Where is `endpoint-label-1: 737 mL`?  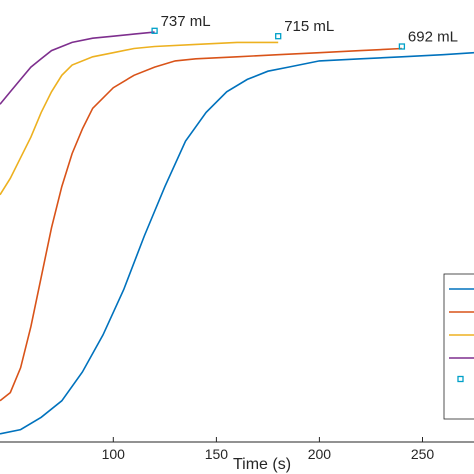 endpoint-label-1: 737 mL is located at coordinates (186, 21).